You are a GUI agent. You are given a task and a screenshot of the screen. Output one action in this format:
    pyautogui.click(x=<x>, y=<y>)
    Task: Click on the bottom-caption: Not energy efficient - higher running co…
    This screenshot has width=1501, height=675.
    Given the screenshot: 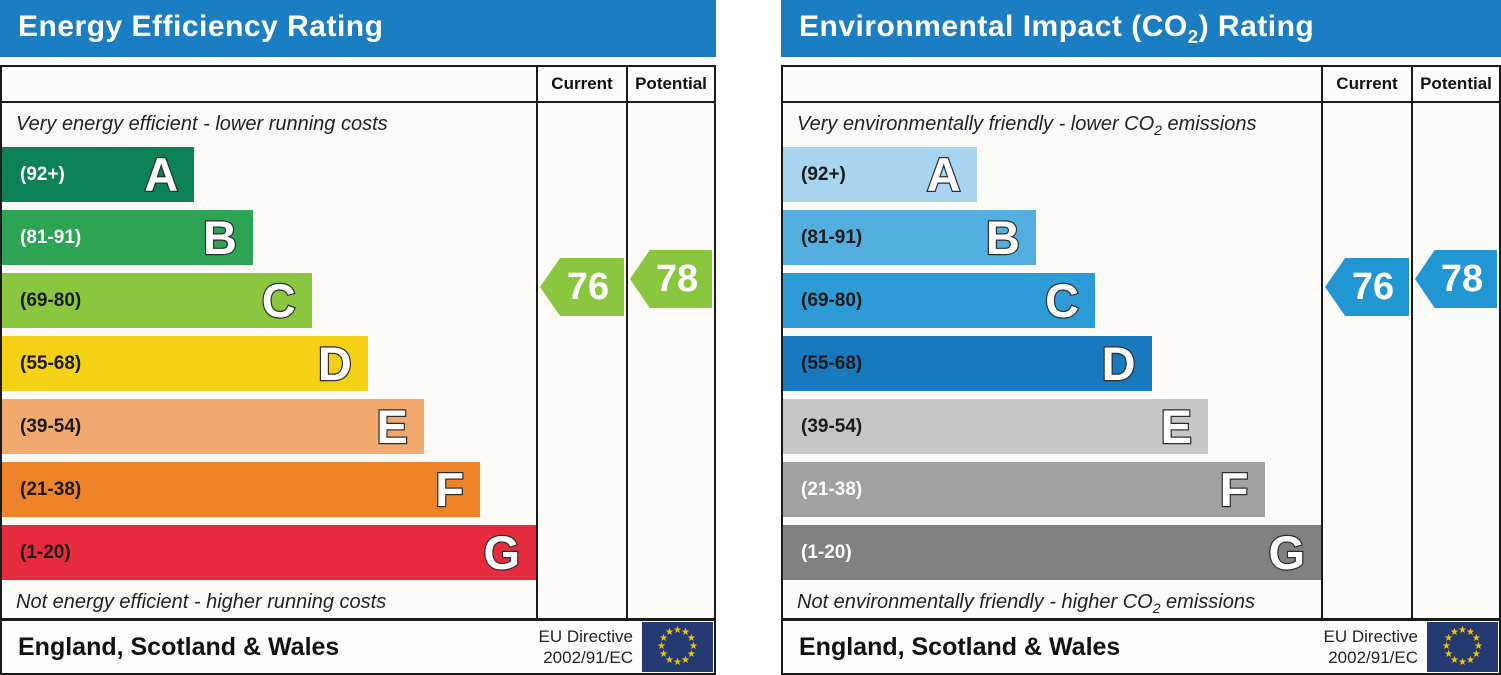 What is the action you would take?
    pyautogui.click(x=201, y=602)
    